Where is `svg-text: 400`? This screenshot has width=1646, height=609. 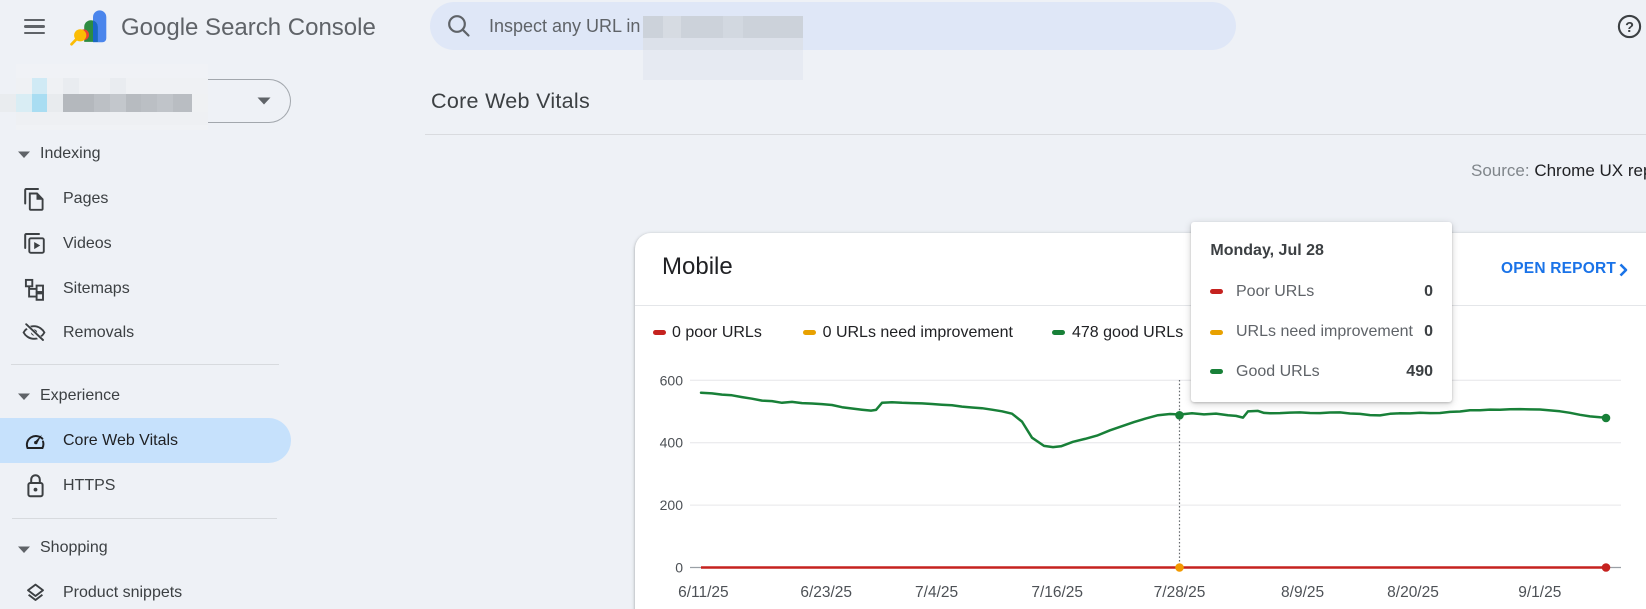
svg-text: 400 is located at coordinates (672, 443).